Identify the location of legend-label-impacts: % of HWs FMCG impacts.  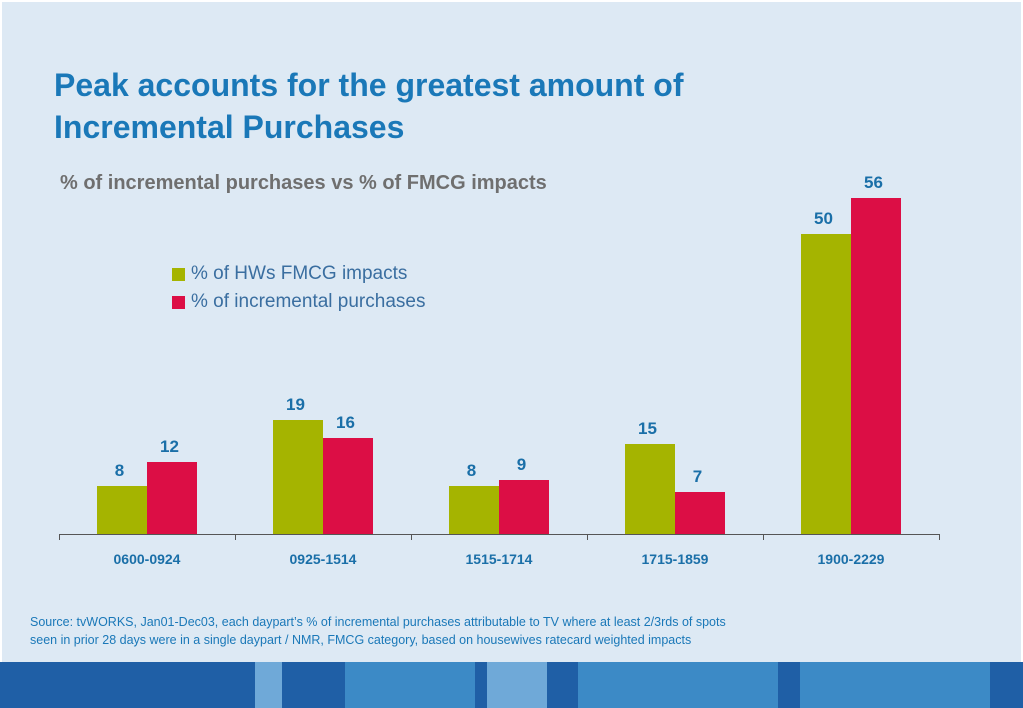
(299, 273).